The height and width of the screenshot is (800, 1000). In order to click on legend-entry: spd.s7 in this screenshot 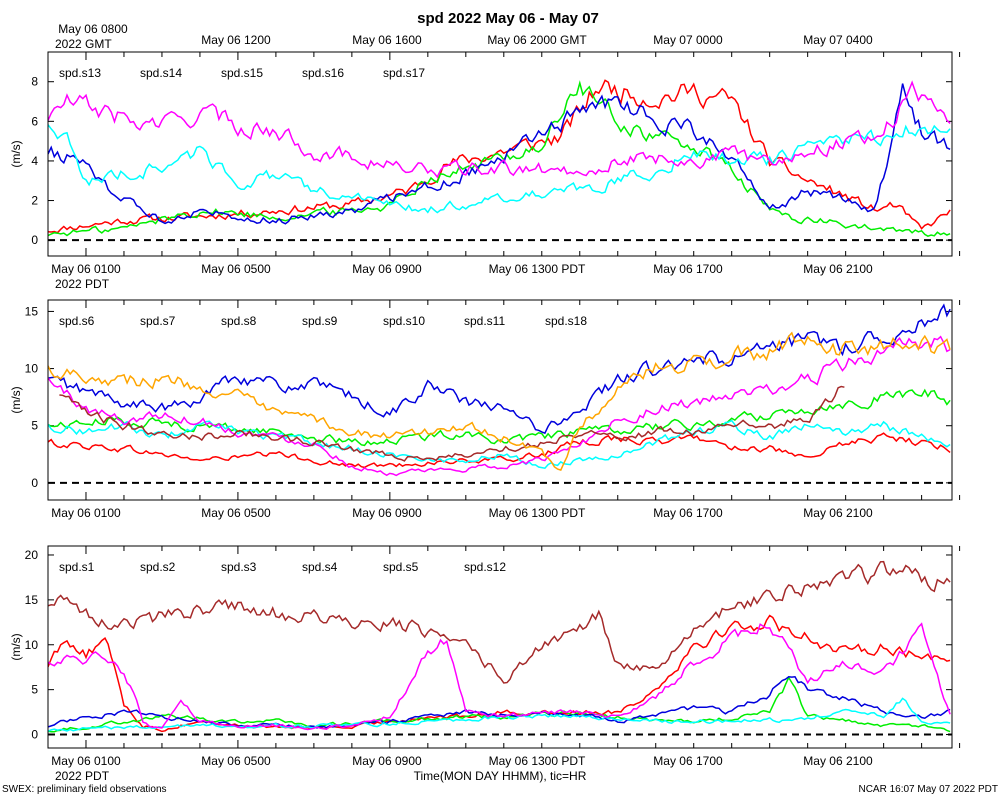, I will do `click(158, 321)`.